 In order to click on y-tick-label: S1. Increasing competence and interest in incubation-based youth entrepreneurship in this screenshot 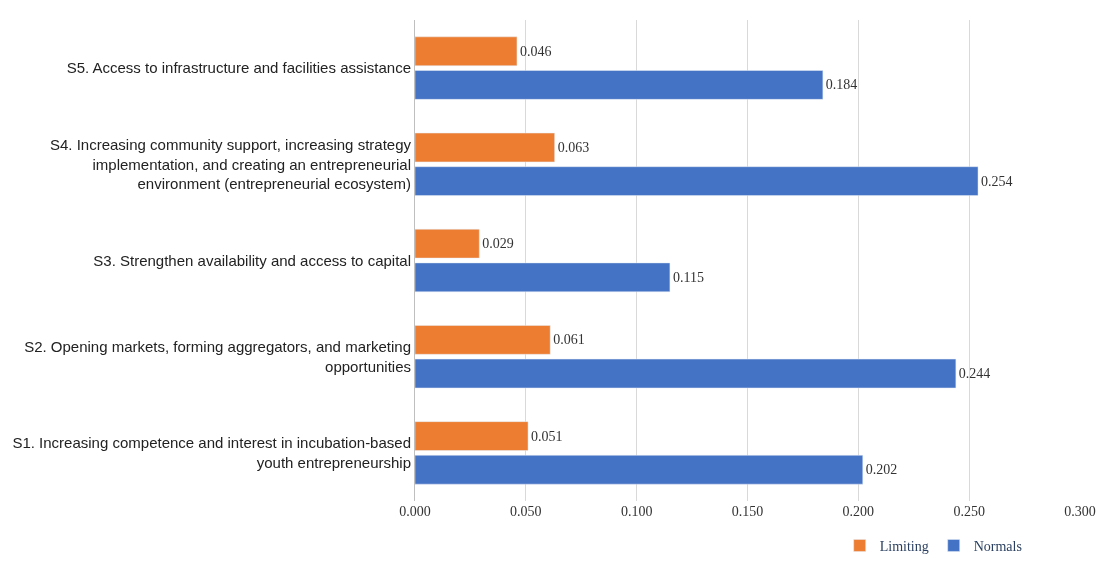, I will do `click(211, 452)`.